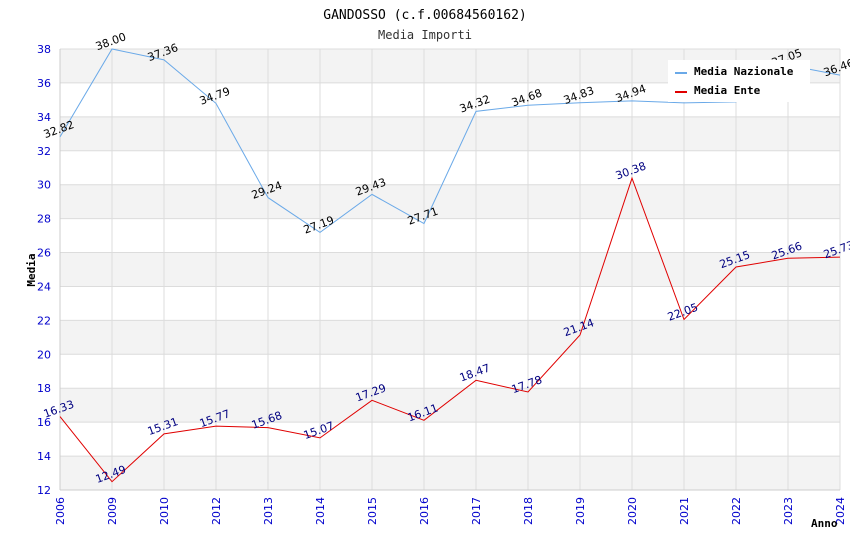 This screenshot has width=850, height=550. Describe the element at coordinates (372, 511) in the screenshot. I see `x-tick-label: 2015` at that location.